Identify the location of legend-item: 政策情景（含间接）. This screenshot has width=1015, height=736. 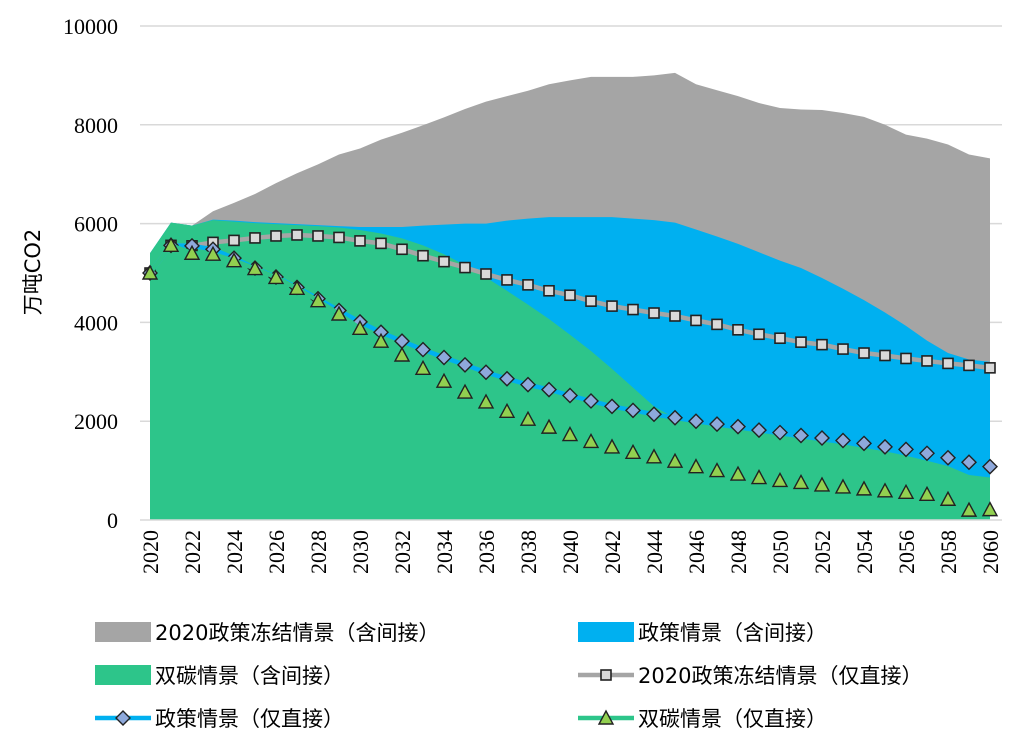
(702, 633).